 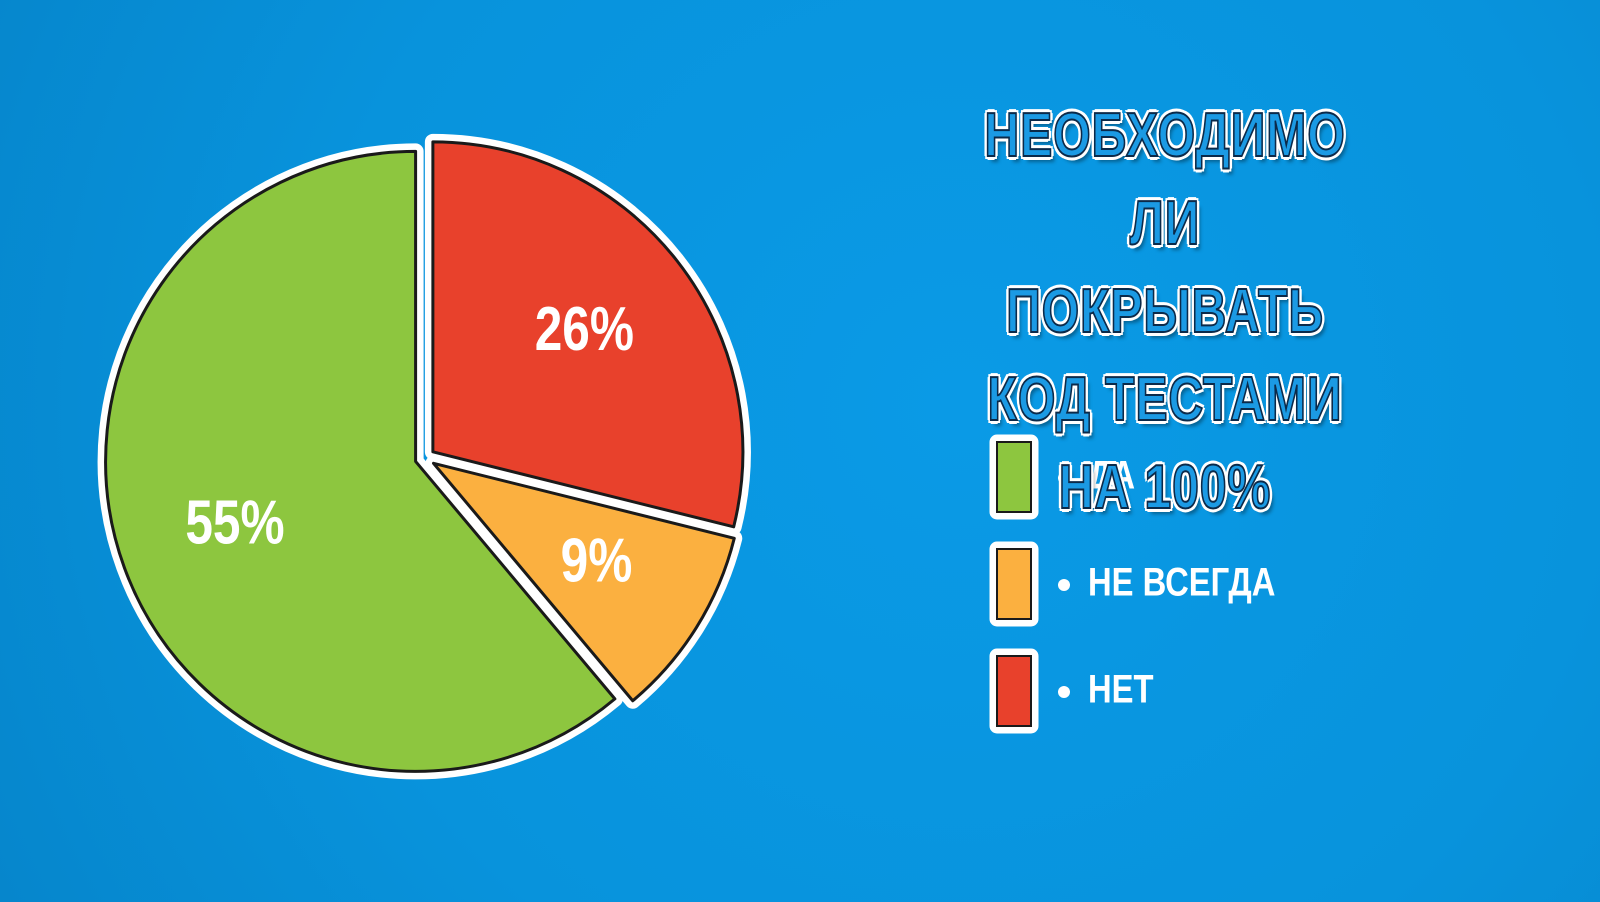 What do you see at coordinates (234, 522) in the screenshot?
I see `data-label: 55%` at bounding box center [234, 522].